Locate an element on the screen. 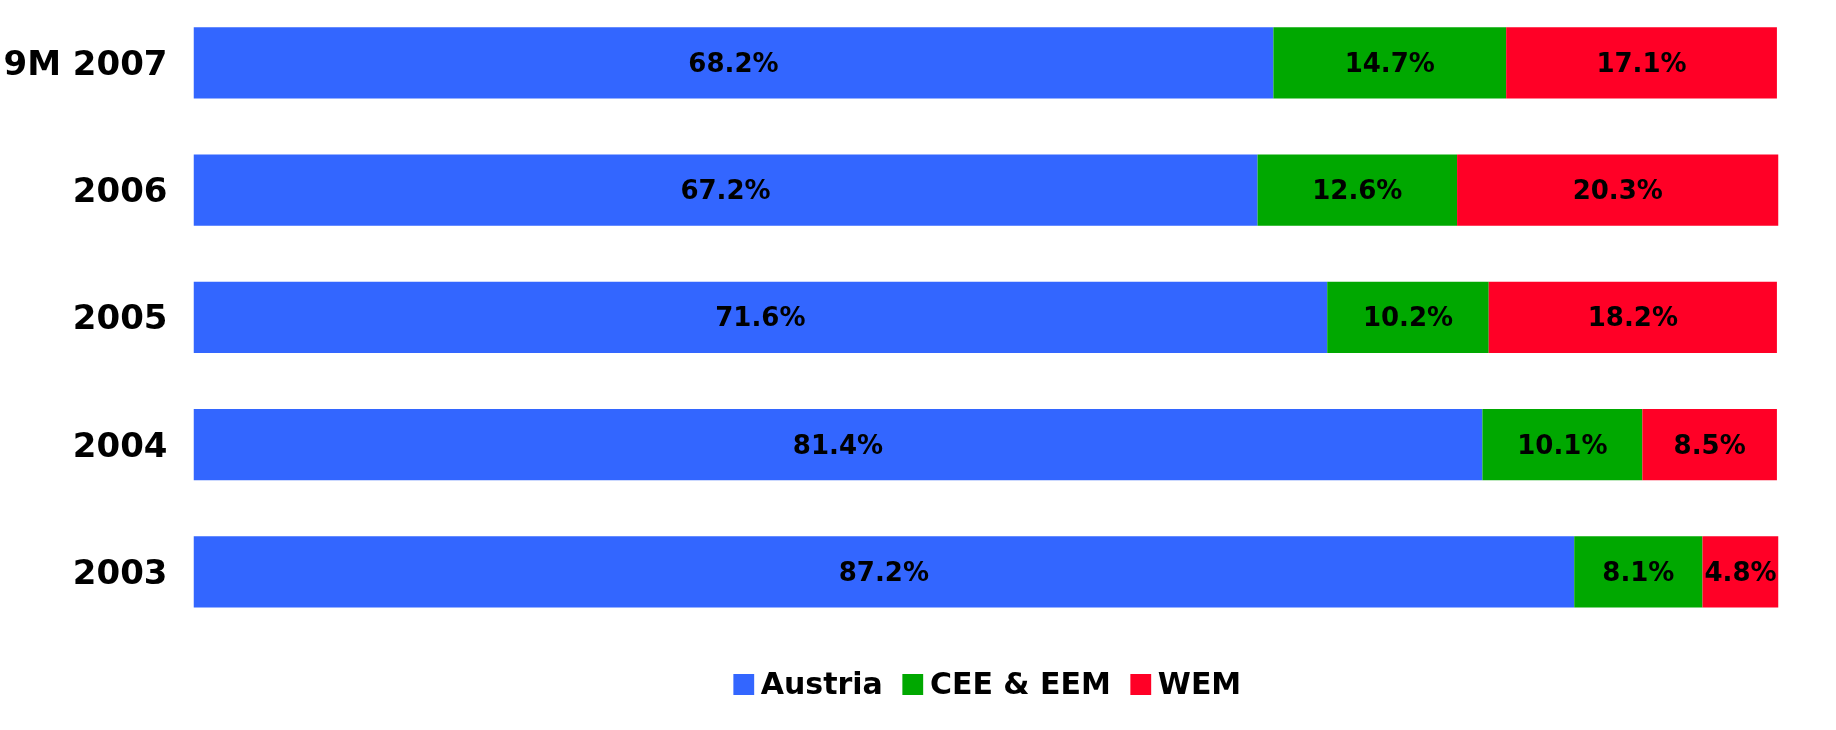  y-tick-label: 9M 2007 is located at coordinates (85, 62).